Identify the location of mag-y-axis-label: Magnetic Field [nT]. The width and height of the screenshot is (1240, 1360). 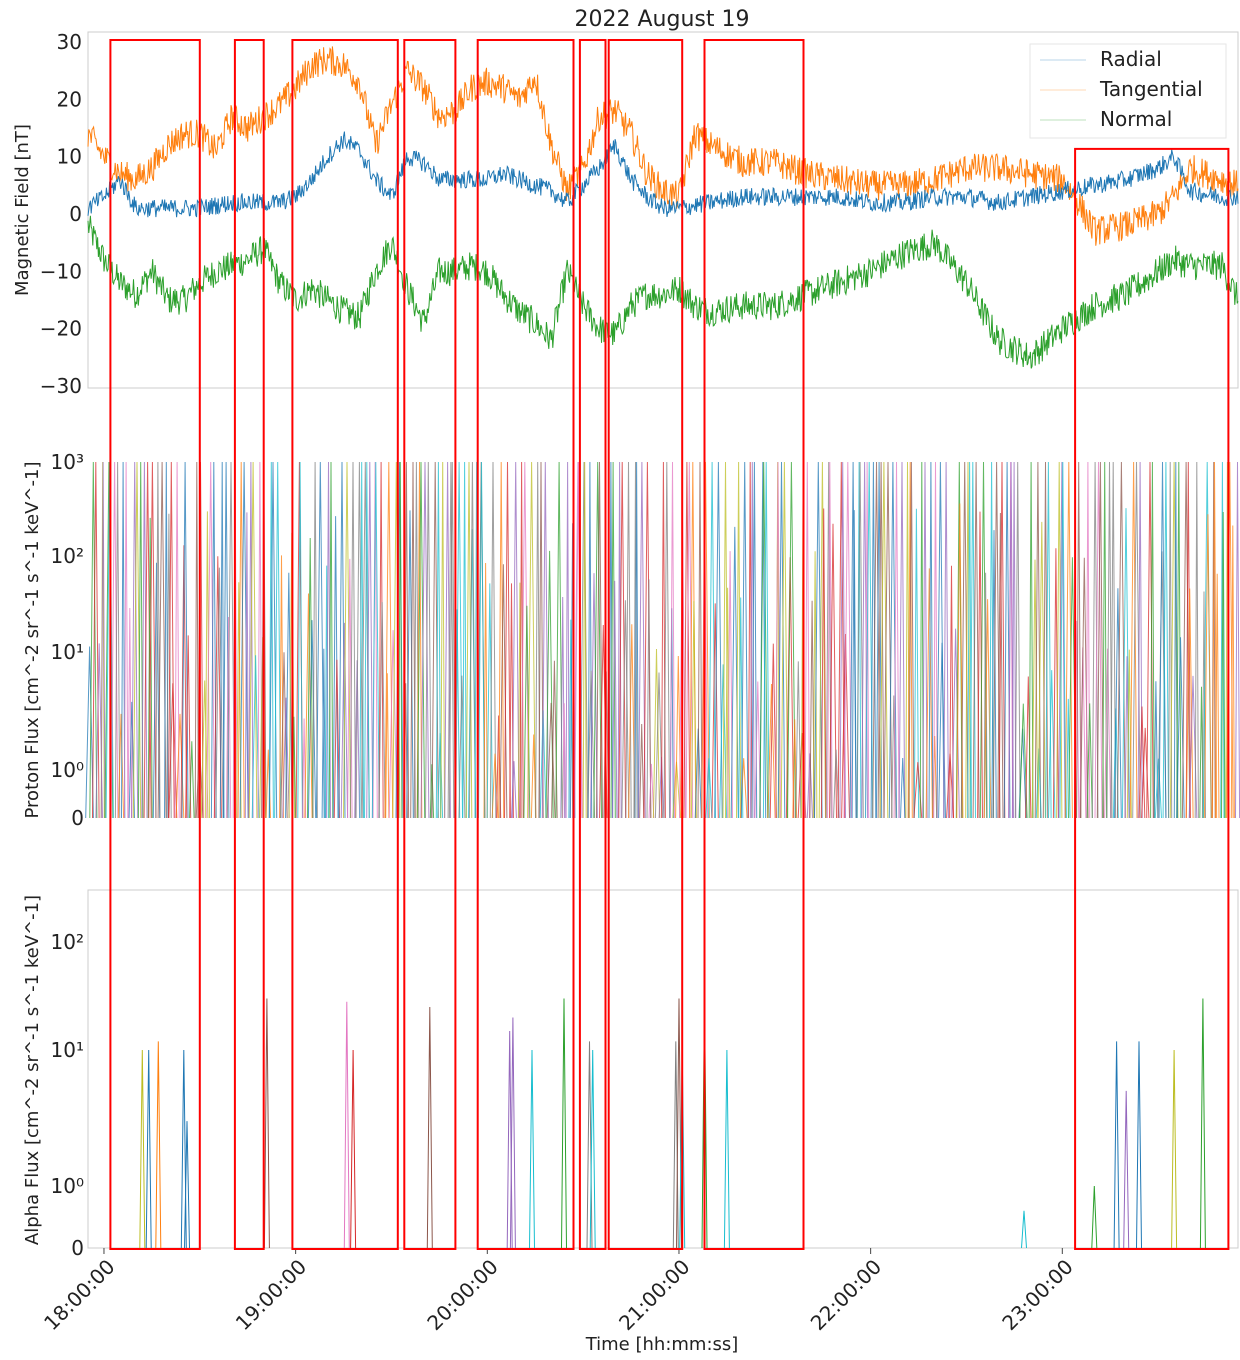
(22, 210).